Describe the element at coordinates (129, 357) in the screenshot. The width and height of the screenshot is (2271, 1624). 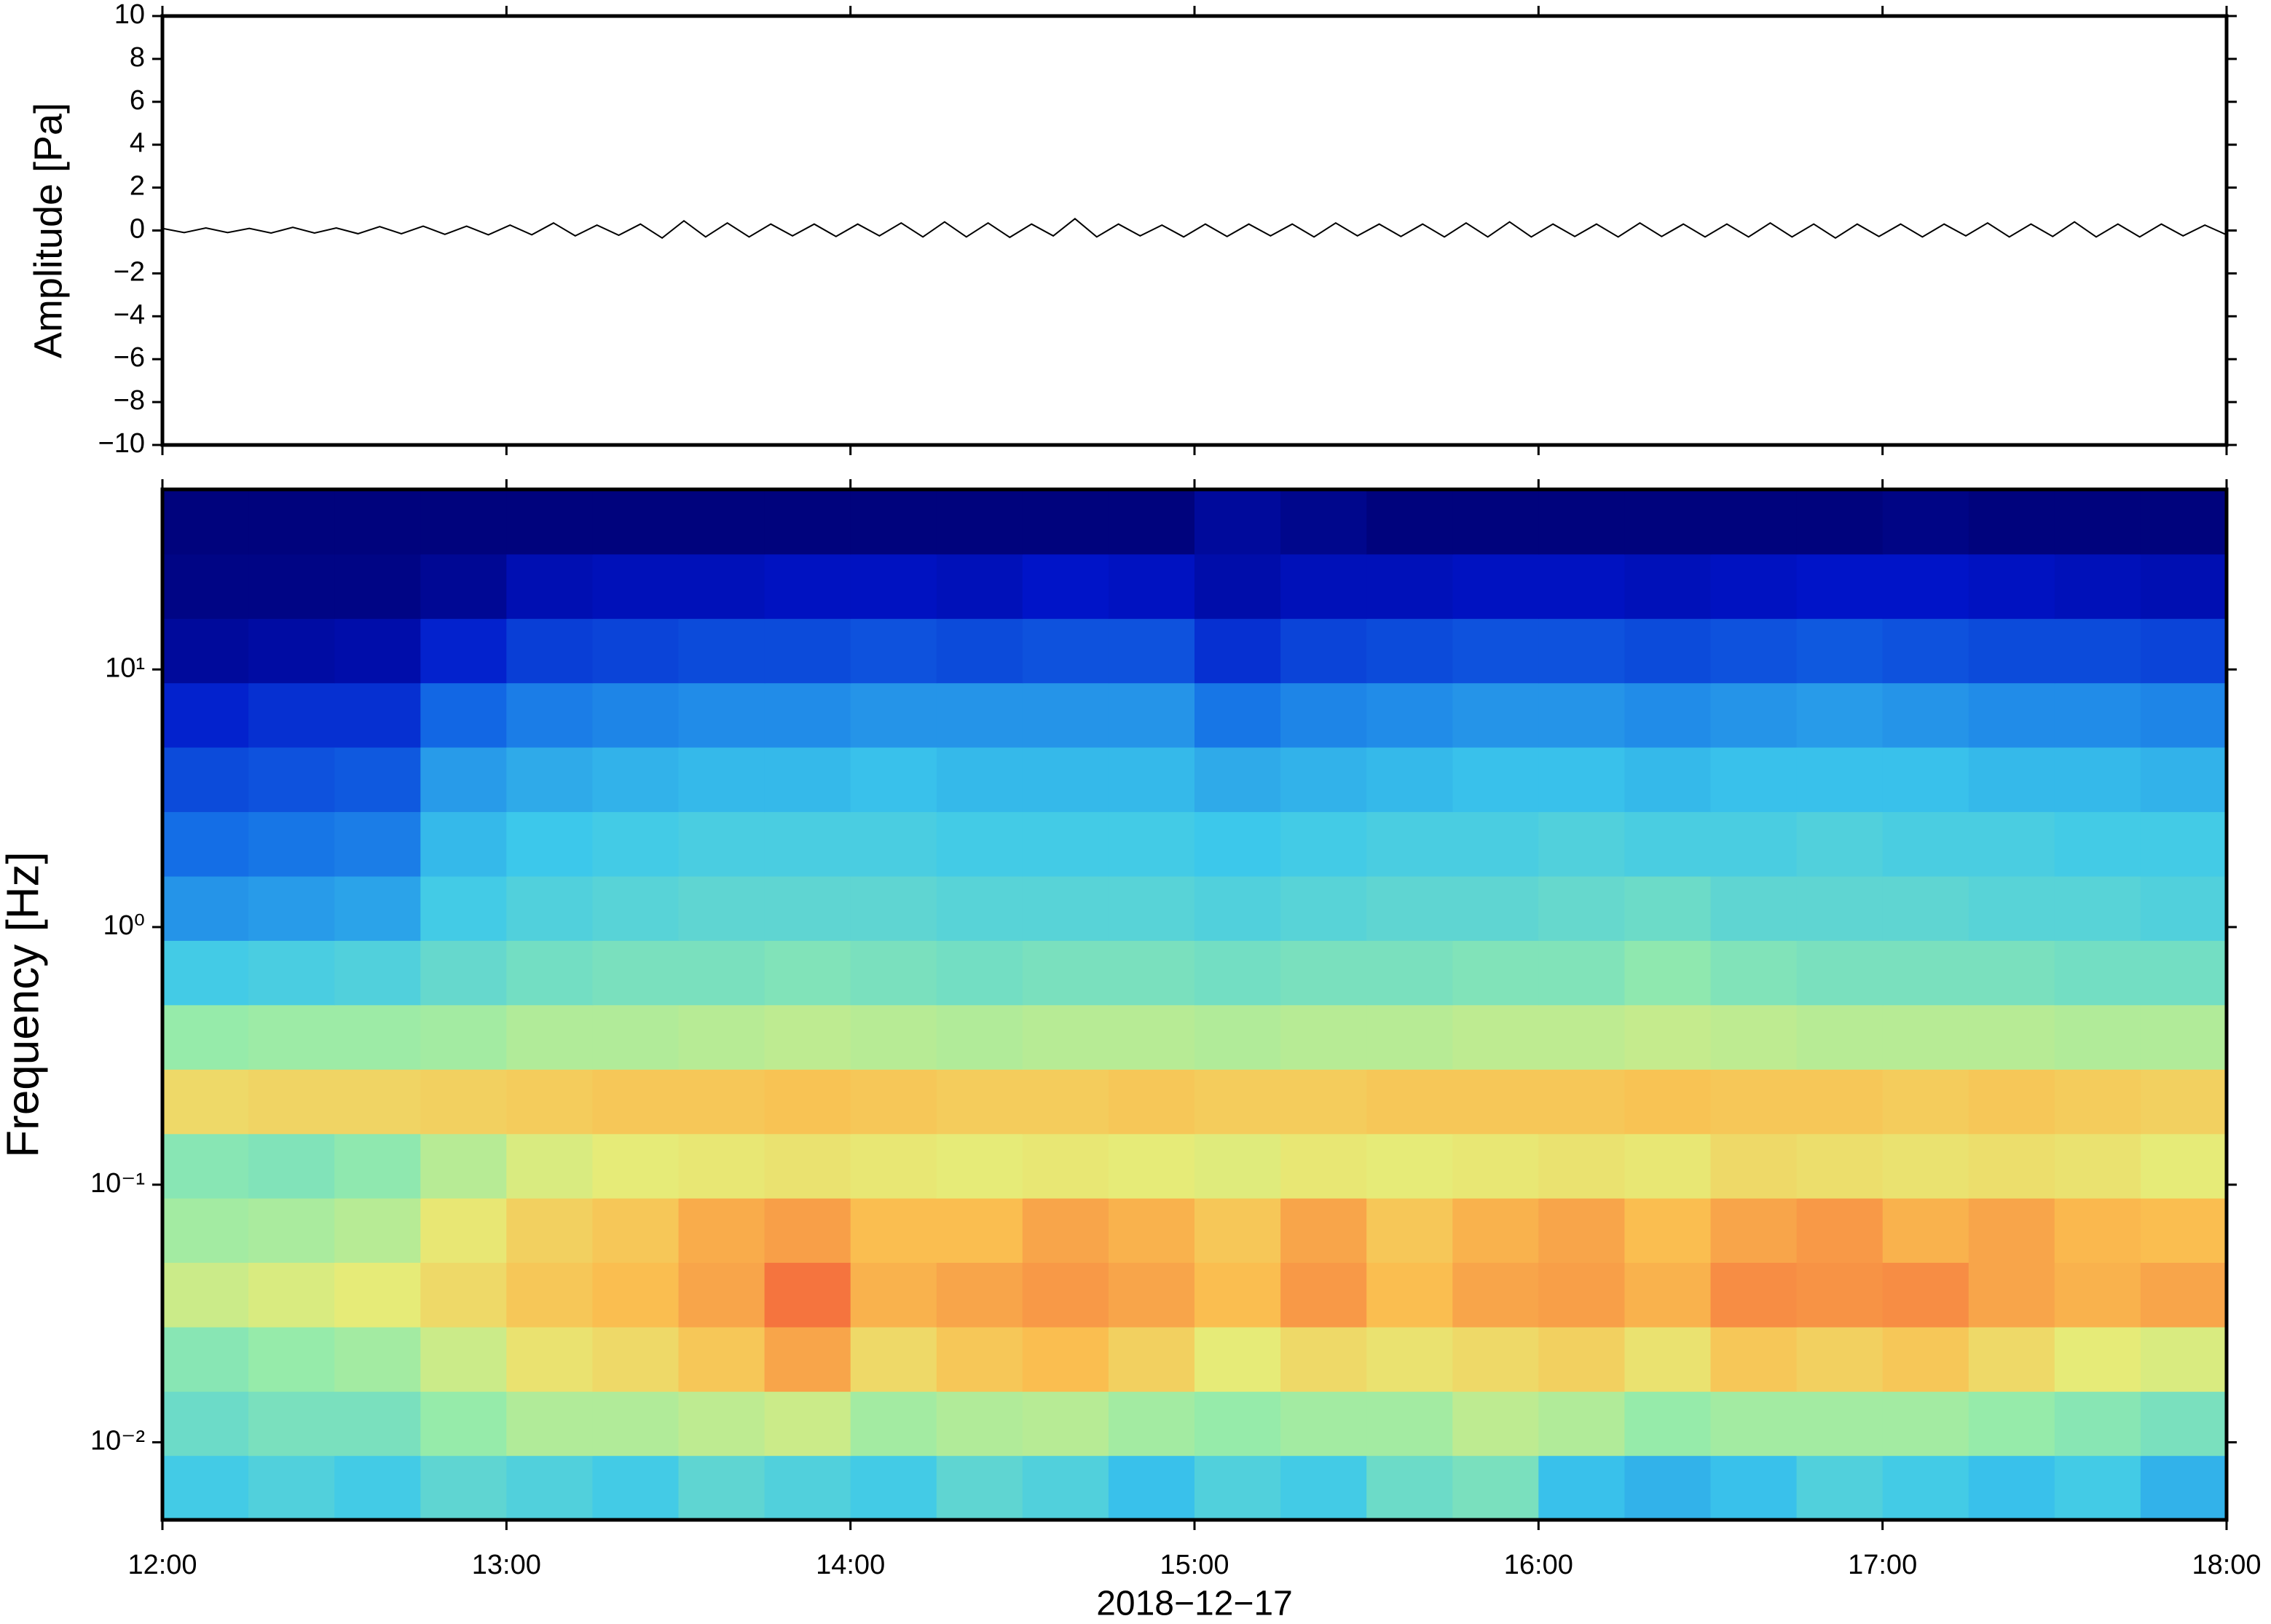
I see `y-tick-label: −6` at that location.